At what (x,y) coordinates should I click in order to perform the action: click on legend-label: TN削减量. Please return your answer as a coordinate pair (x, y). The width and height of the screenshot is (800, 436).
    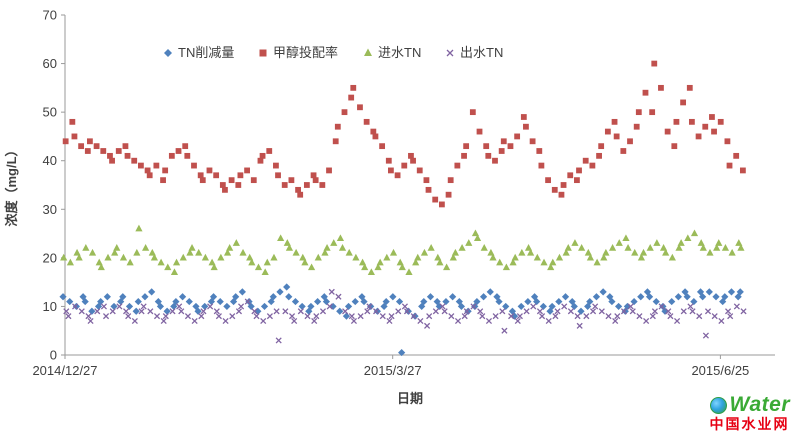
    Looking at the image, I should click on (206, 52).